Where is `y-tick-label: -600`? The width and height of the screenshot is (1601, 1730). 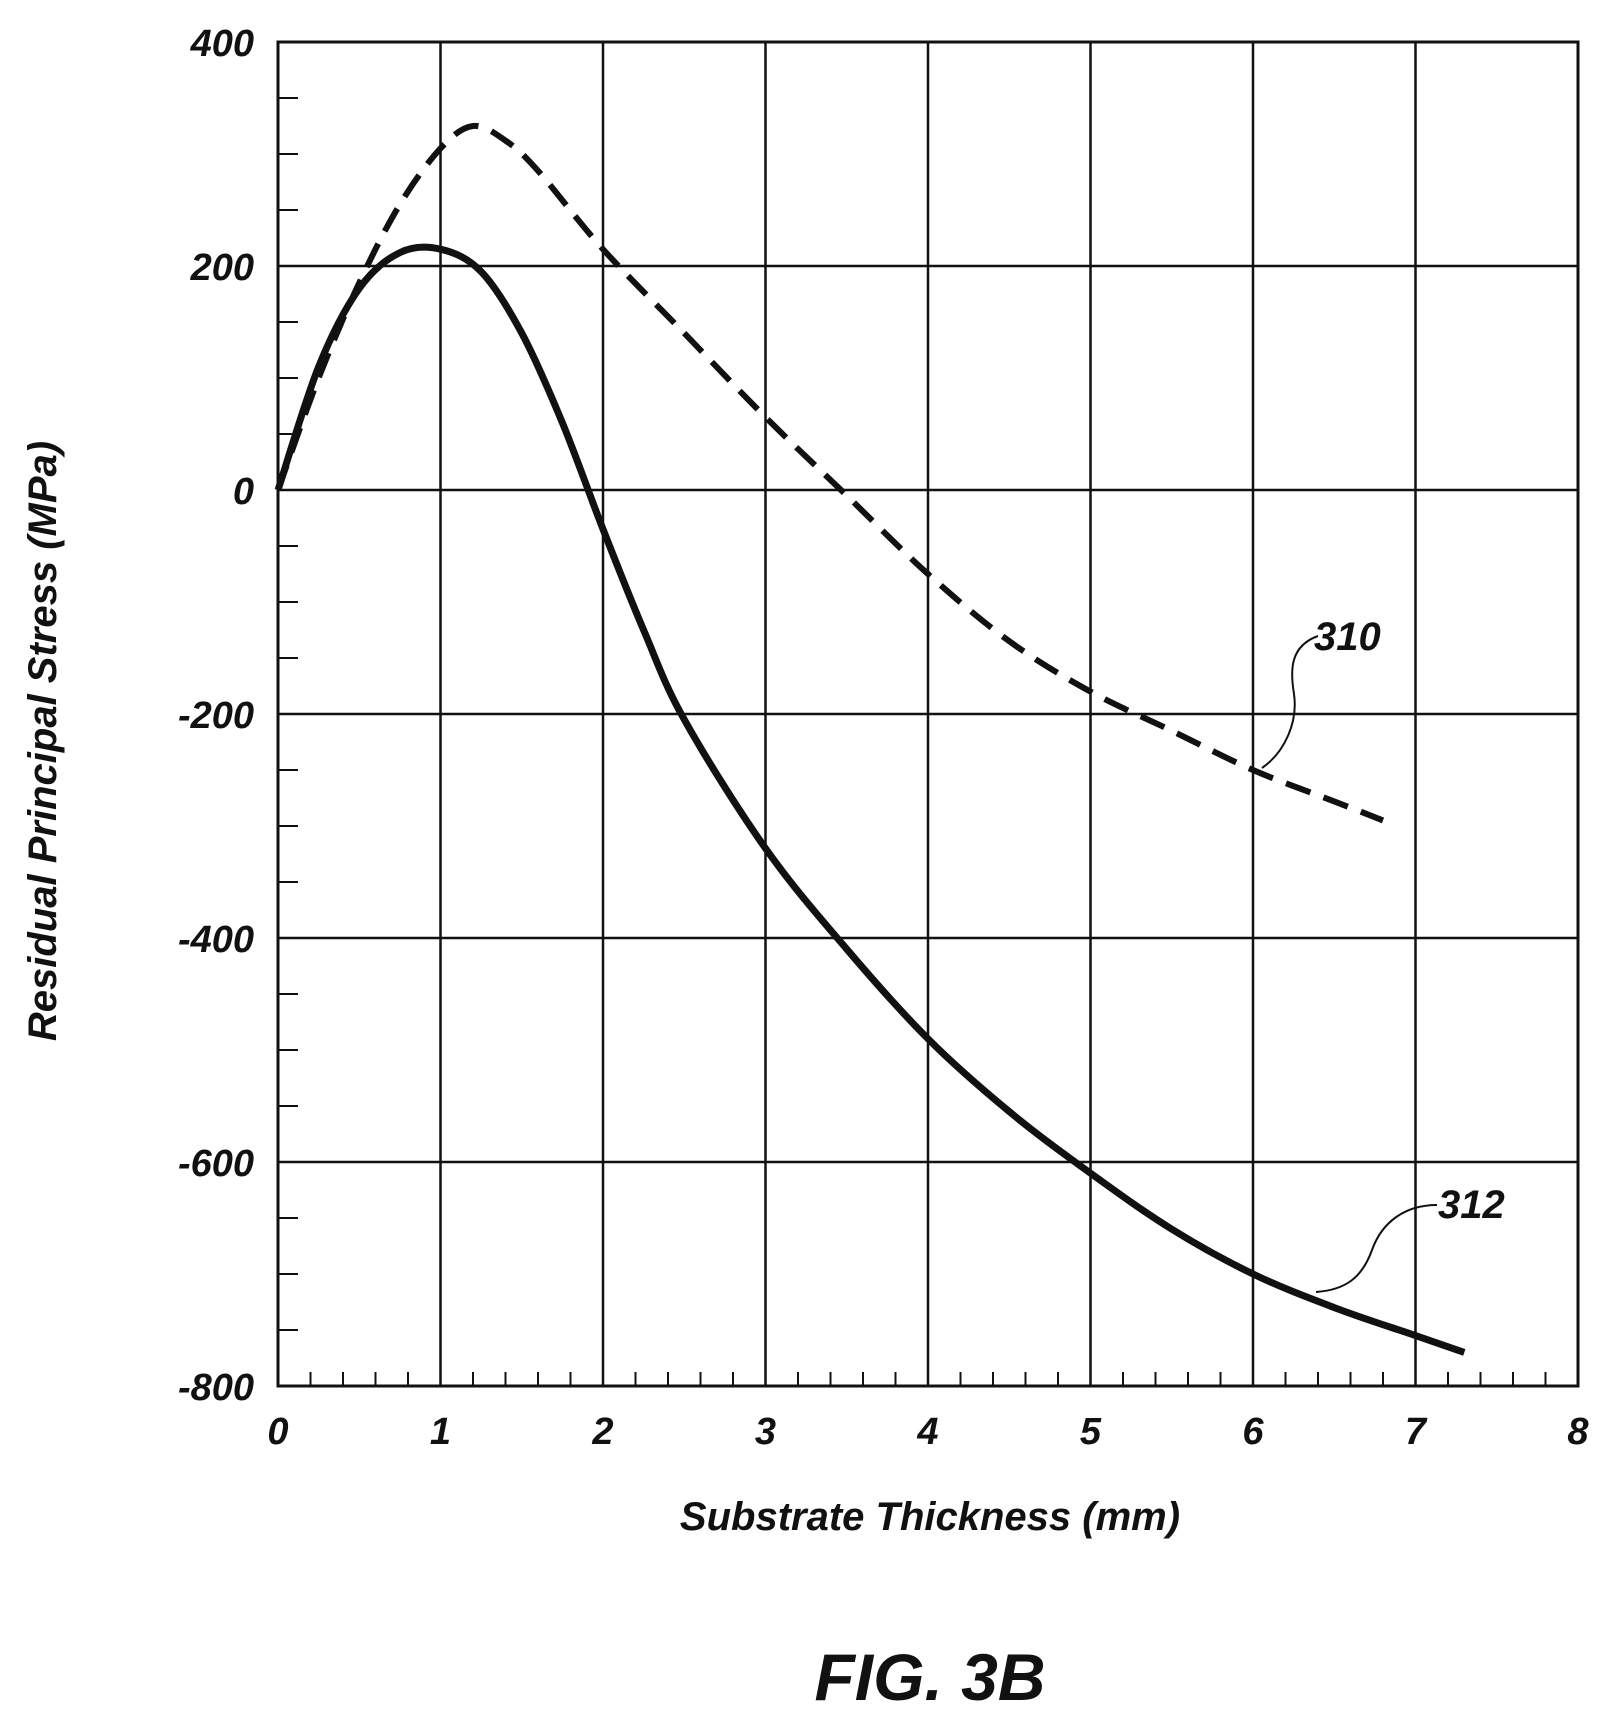
y-tick-label: -600 is located at coordinates (216, 1164).